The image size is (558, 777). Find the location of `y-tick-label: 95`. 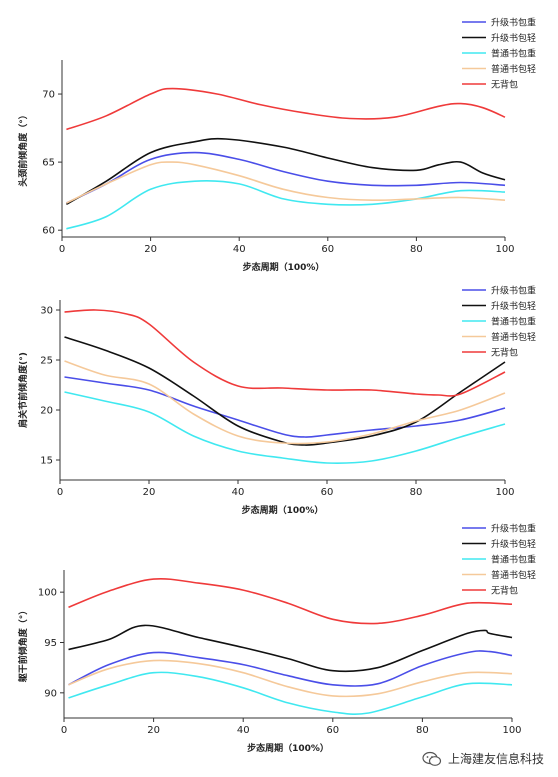

y-tick-label: 95 is located at coordinates (50, 643).